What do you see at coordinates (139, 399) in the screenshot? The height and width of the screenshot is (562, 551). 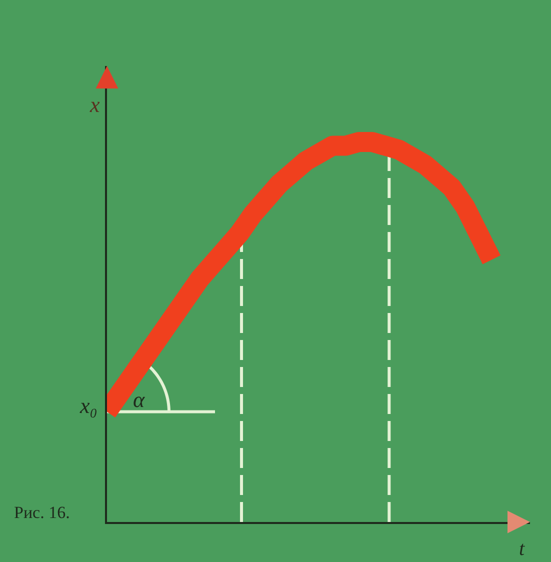 I see `annotation: α` at bounding box center [139, 399].